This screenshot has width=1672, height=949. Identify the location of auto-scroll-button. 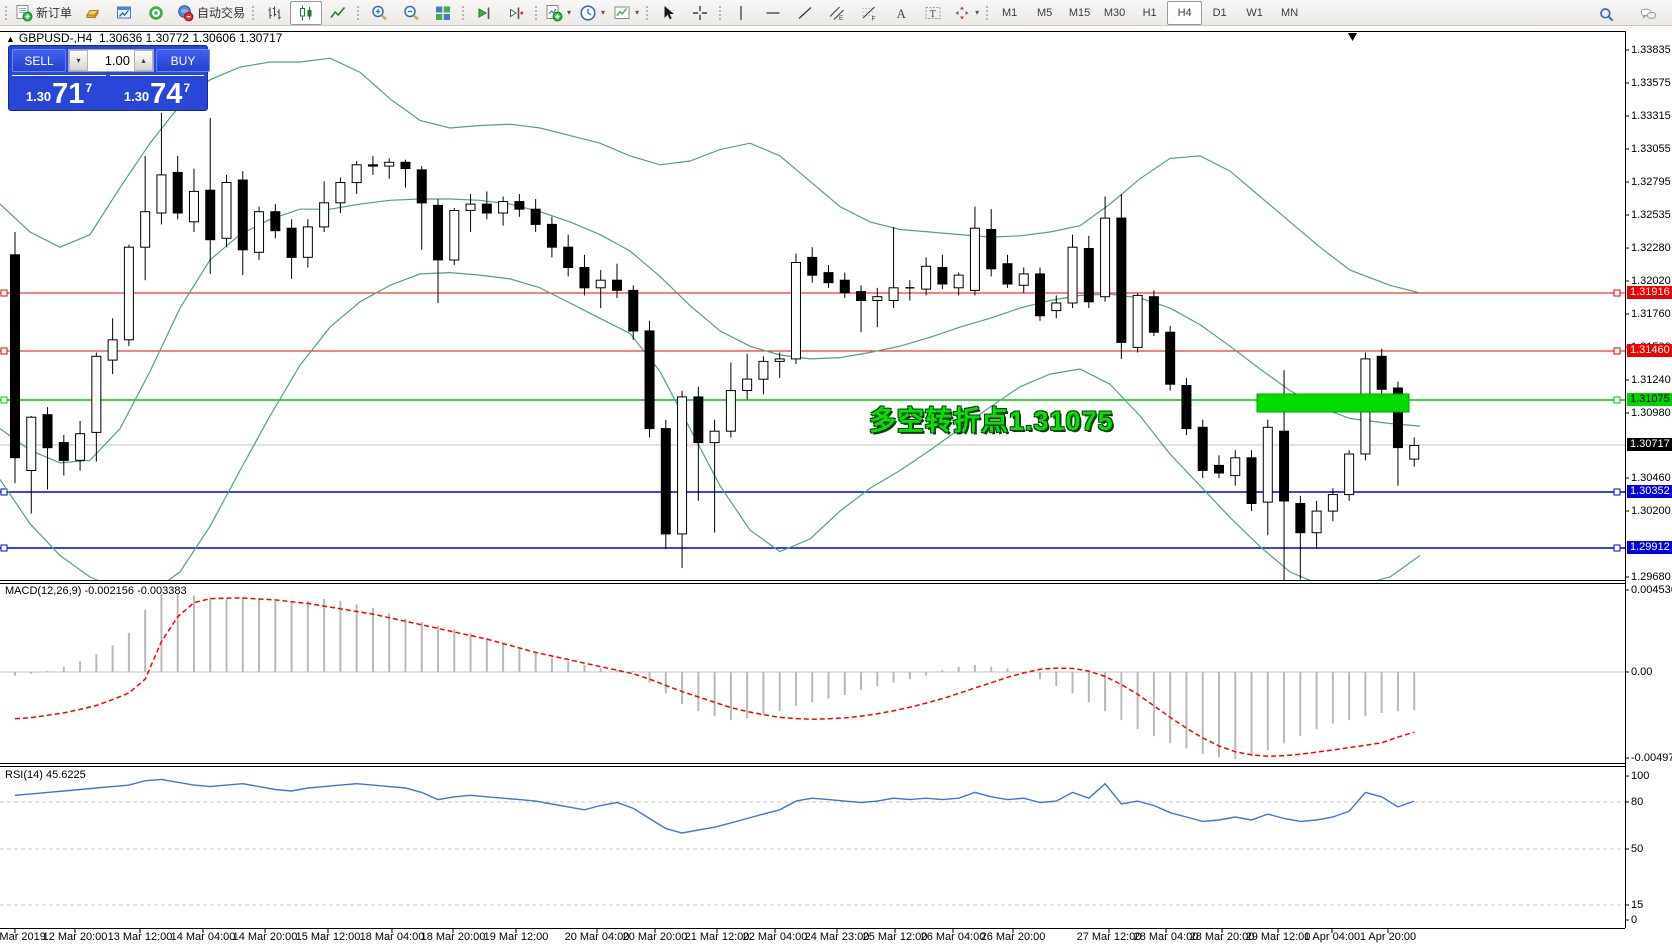
(484, 13).